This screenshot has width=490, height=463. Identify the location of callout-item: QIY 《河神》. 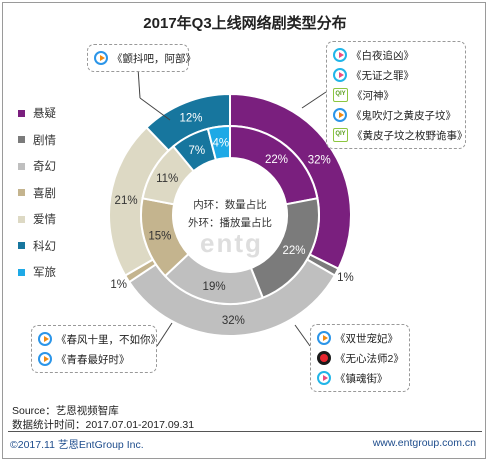
(396, 95).